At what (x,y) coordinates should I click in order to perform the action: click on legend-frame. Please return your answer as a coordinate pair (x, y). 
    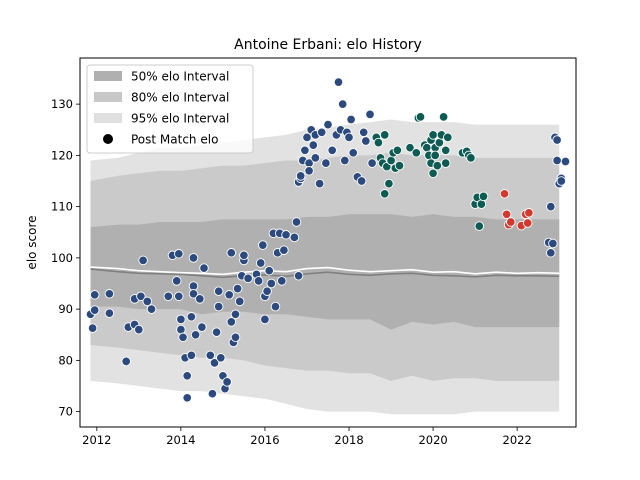
    Looking at the image, I should click on (170, 109).